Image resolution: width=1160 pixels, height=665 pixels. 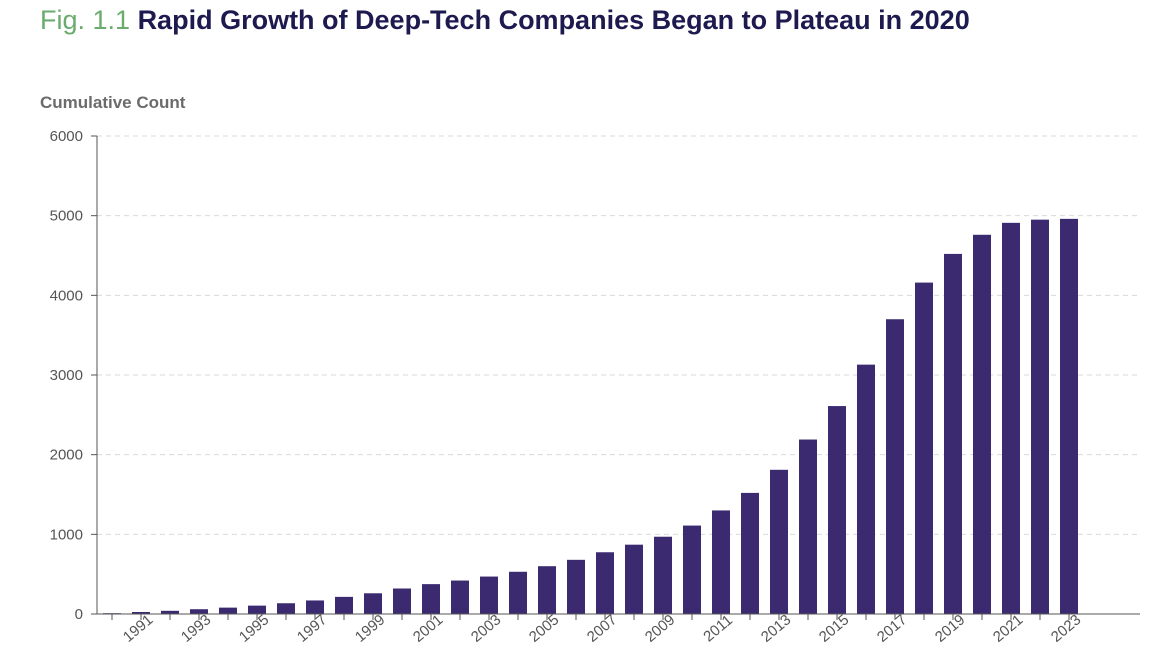 I want to click on y-tick-label: 2000, so click(x=66, y=455).